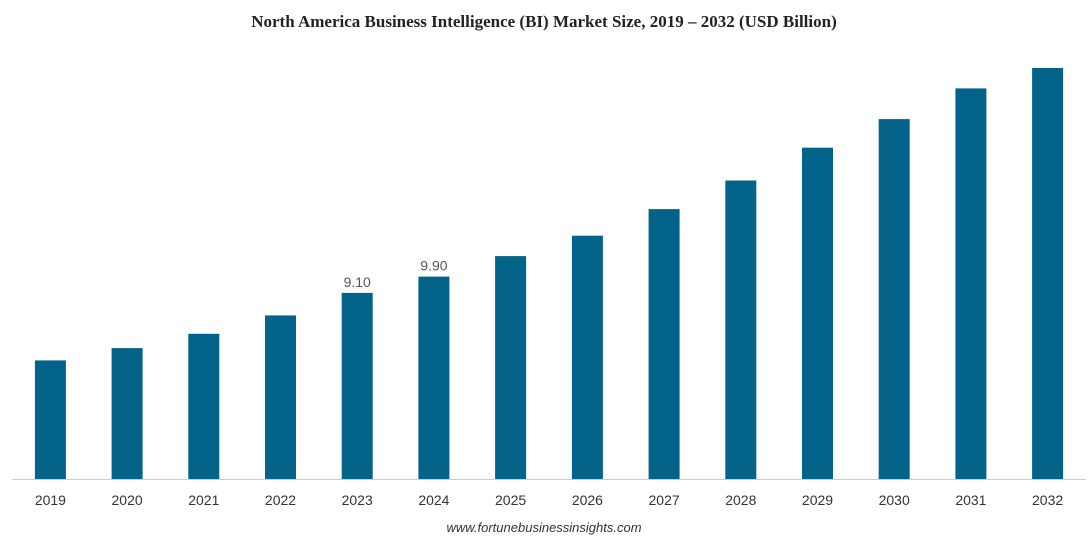  I want to click on bar-2019, so click(50, 419).